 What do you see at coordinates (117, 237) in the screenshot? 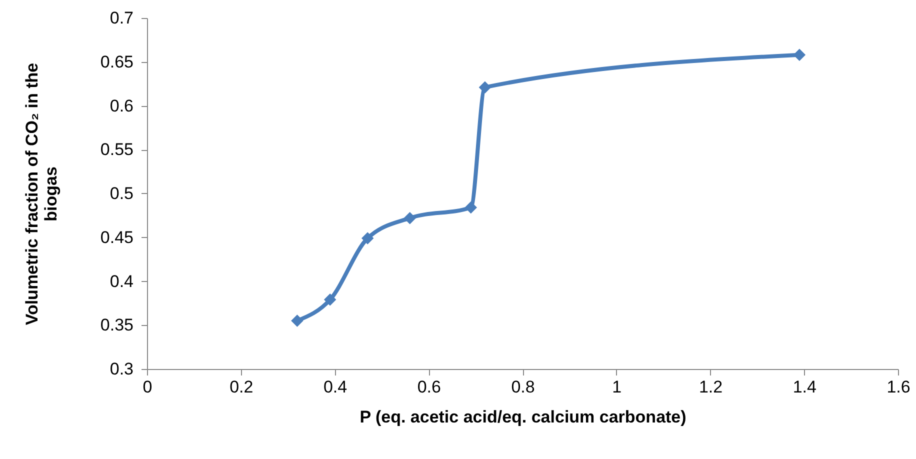
I see `y-tick-label: 0.45` at bounding box center [117, 237].